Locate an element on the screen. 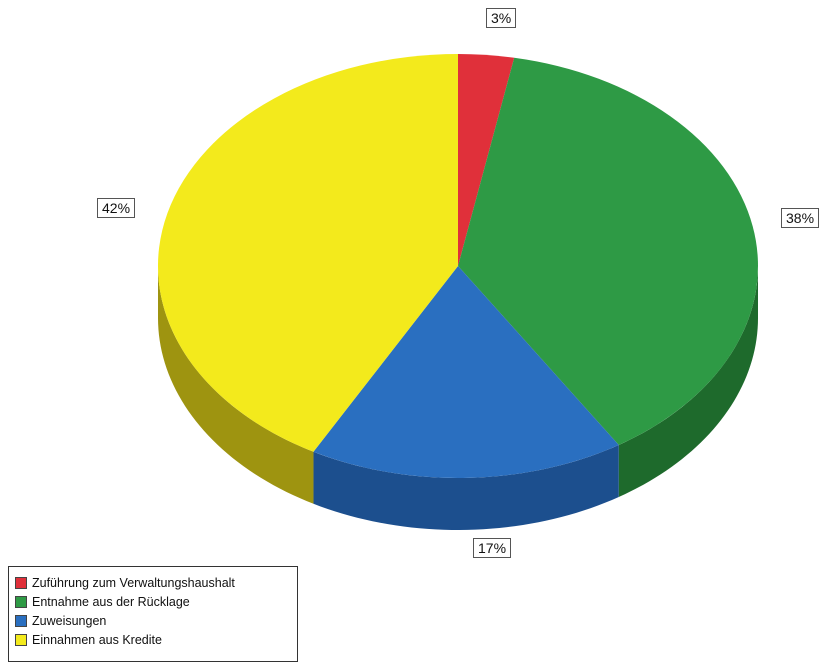 This screenshot has width=822, height=667. legend-label: Zuweisungen is located at coordinates (69, 620).